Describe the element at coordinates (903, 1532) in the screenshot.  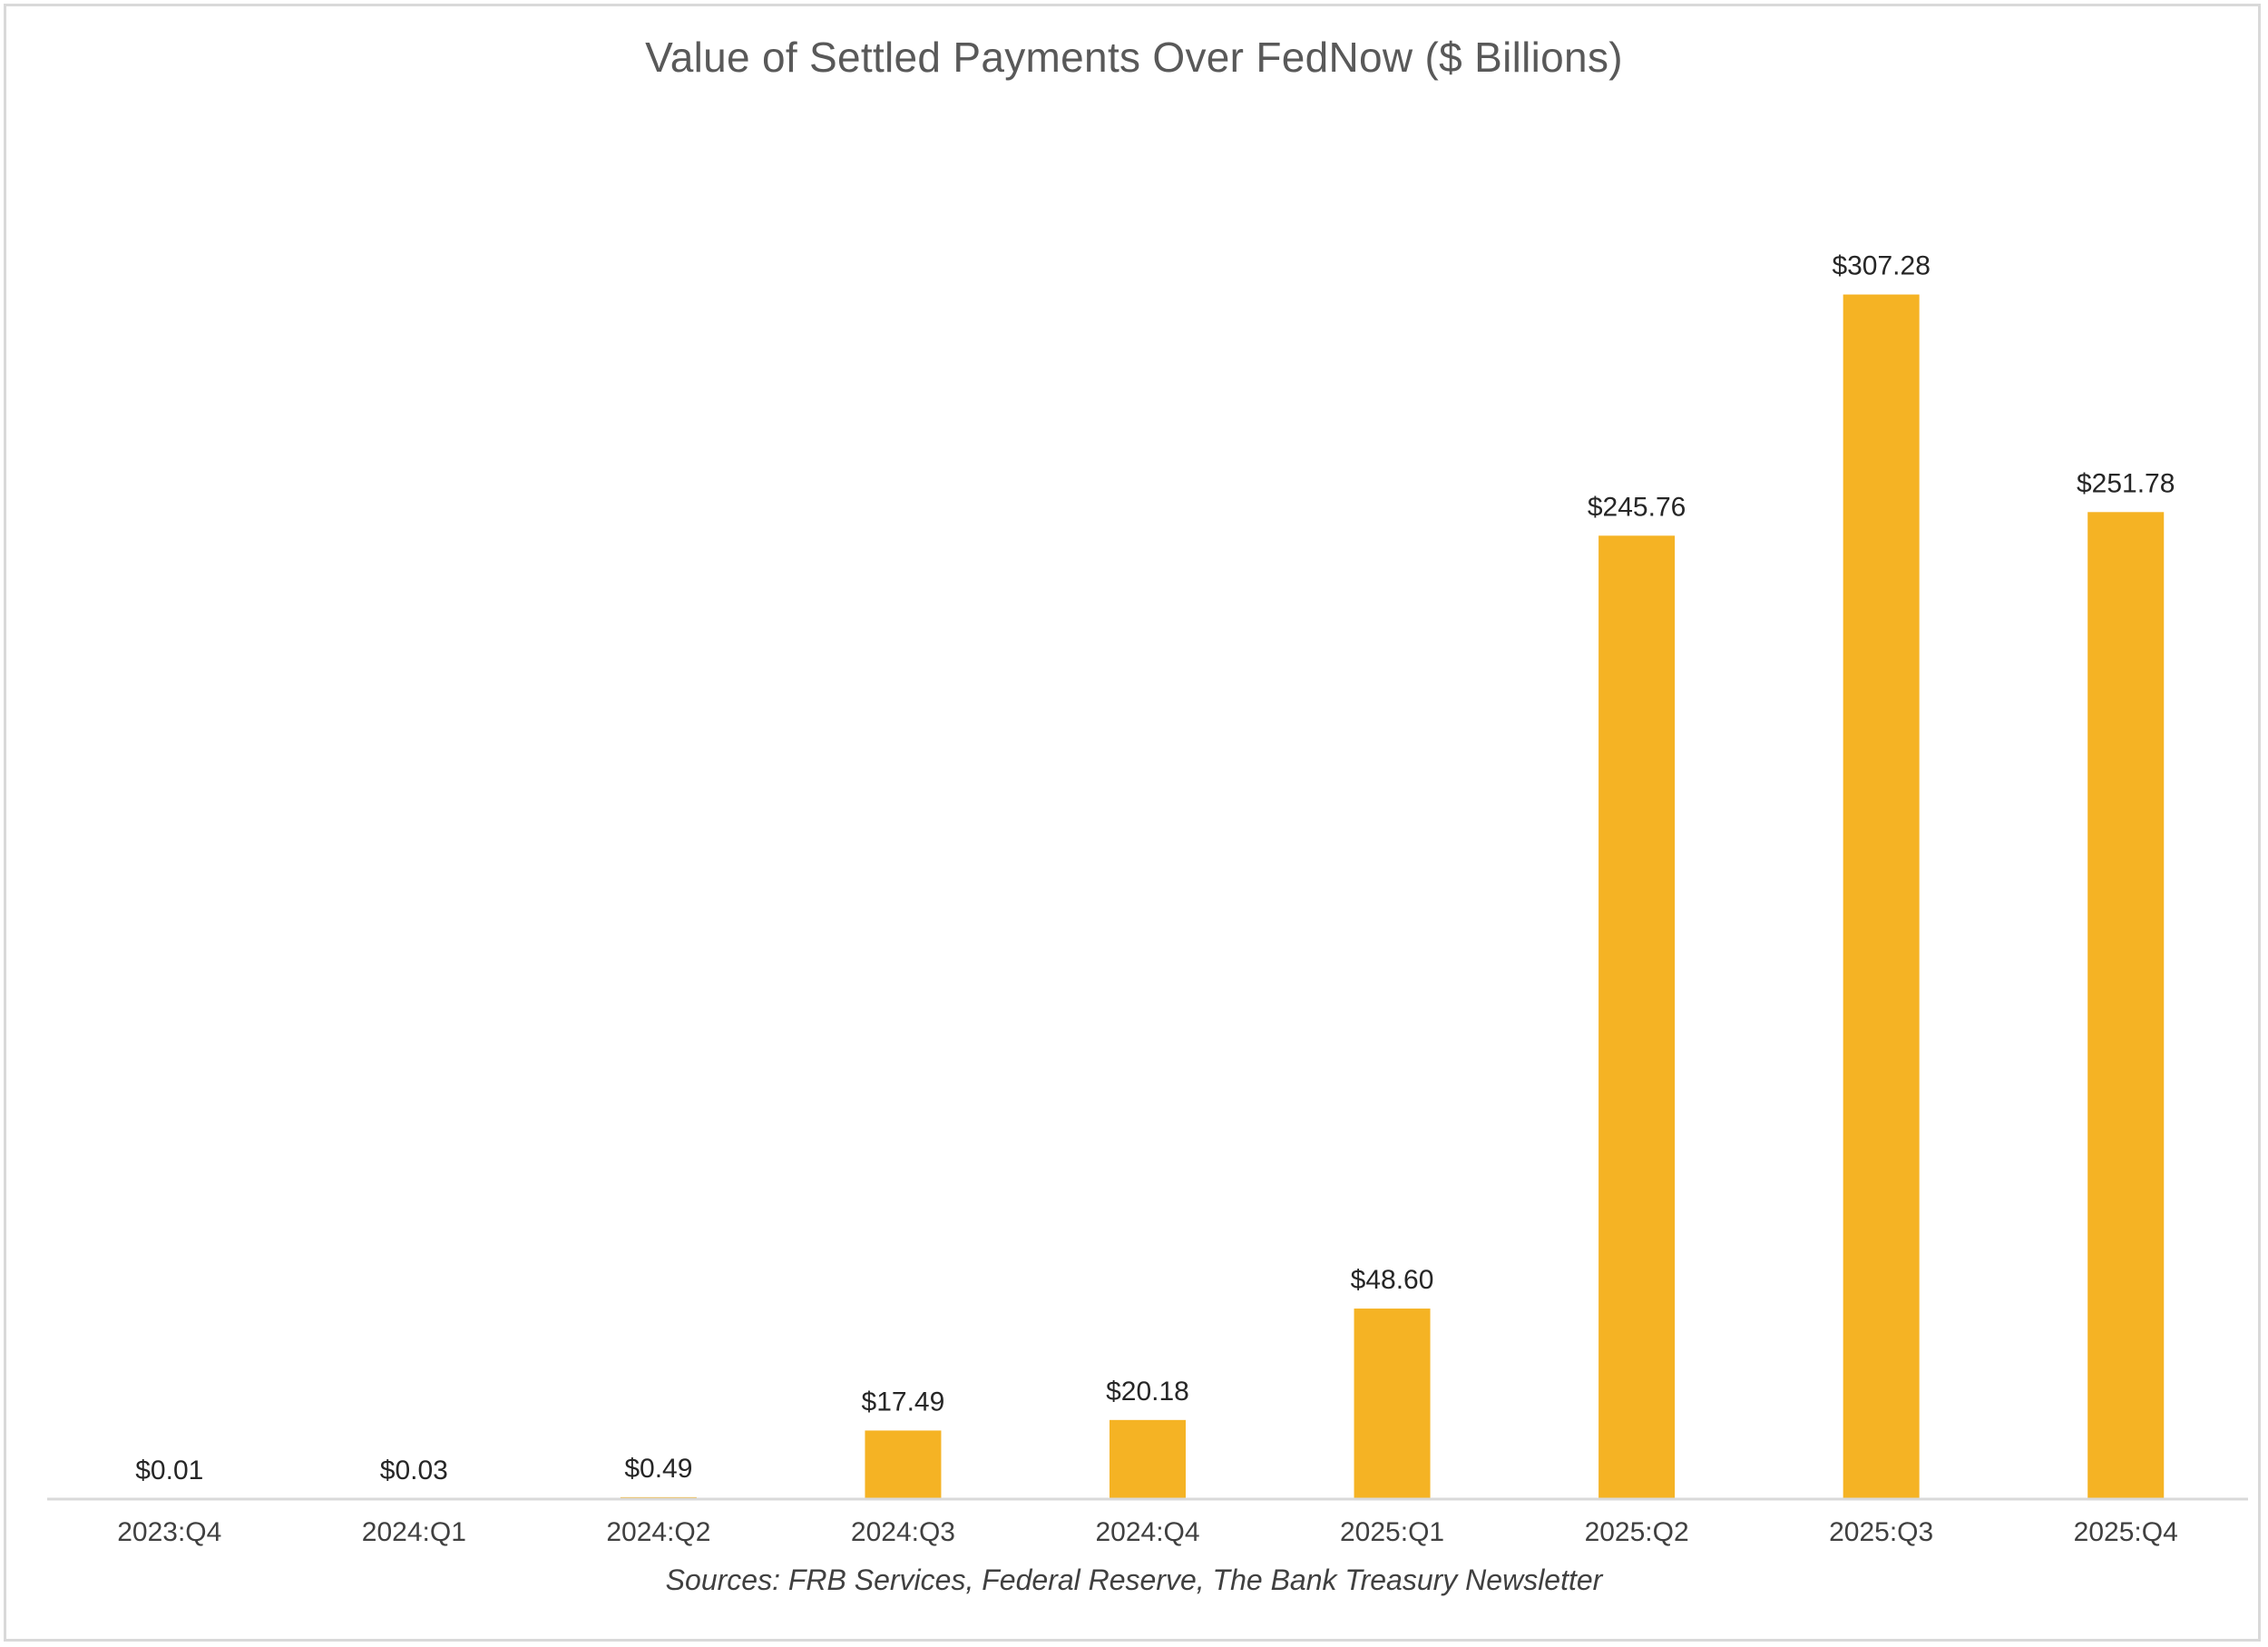
I see `x-tick-label-2024:Q3: 2024:Q3` at that location.